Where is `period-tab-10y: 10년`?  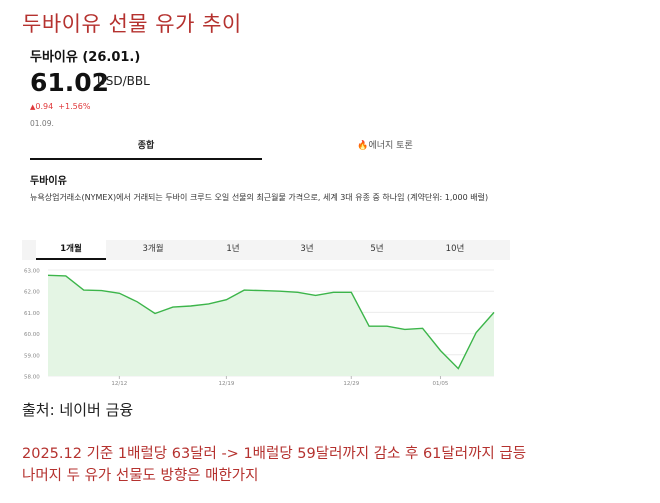 period-tab-10y: 10년 is located at coordinates (455, 249).